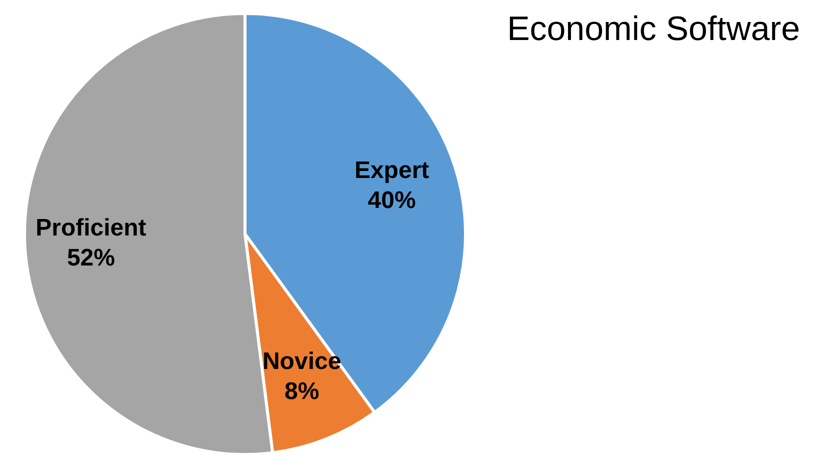 This screenshot has width=820, height=456. What do you see at coordinates (392, 200) in the screenshot?
I see `data-label: 40%` at bounding box center [392, 200].